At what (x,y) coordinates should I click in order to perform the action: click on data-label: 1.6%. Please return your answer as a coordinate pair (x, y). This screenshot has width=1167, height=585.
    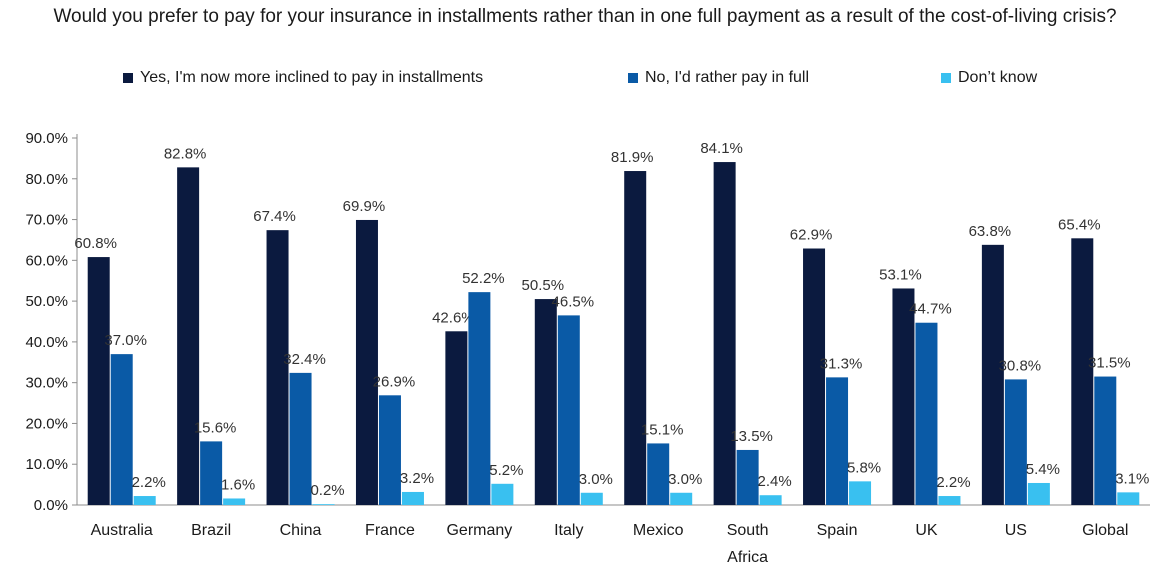
    Looking at the image, I should click on (238, 484).